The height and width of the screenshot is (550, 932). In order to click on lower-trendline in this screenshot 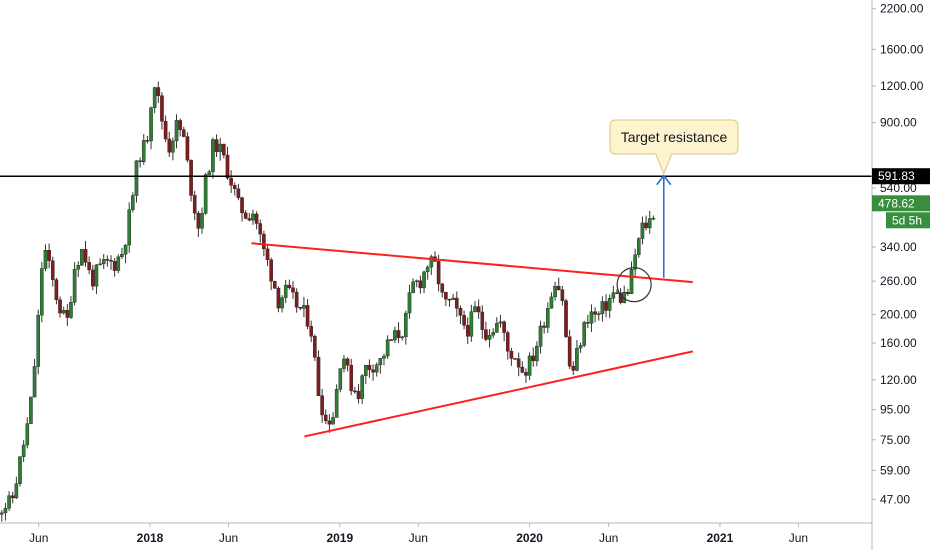, I will do `click(499, 394)`.